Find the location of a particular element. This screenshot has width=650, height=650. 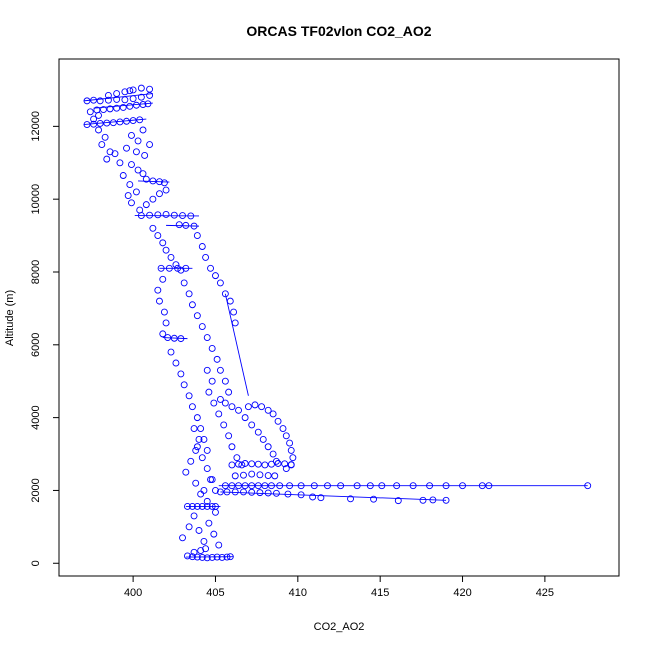

y-axis: 0 2000 4000 6000 8000 10000 12000 is located at coordinates (45, 338).